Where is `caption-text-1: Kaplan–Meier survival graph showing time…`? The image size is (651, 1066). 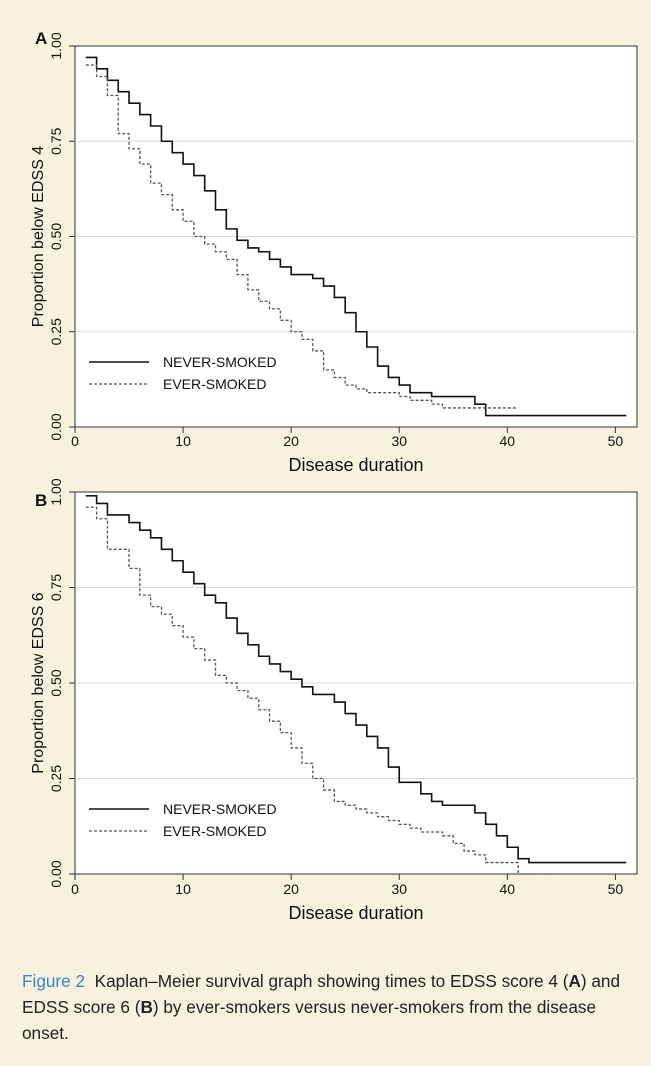
caption-text-1: Kaplan–Meier survival graph showing time… is located at coordinates (331, 981).